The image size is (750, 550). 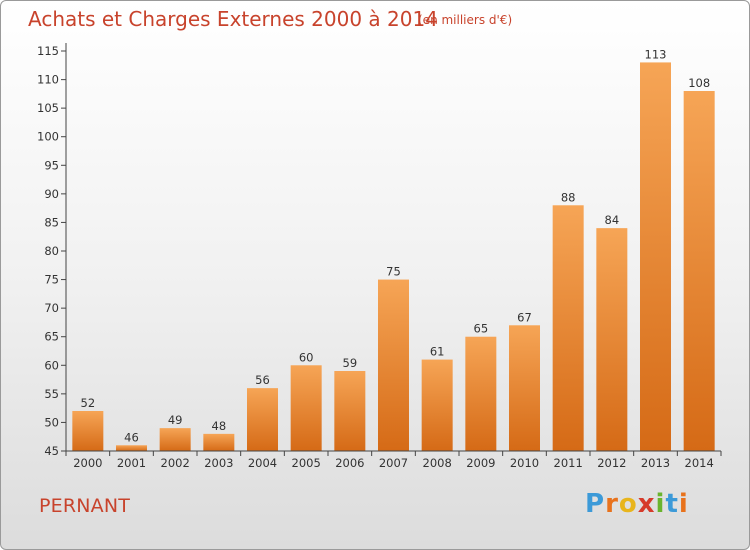 I want to click on chart-subtitle: (en milliers d'€), so click(x=465, y=20).